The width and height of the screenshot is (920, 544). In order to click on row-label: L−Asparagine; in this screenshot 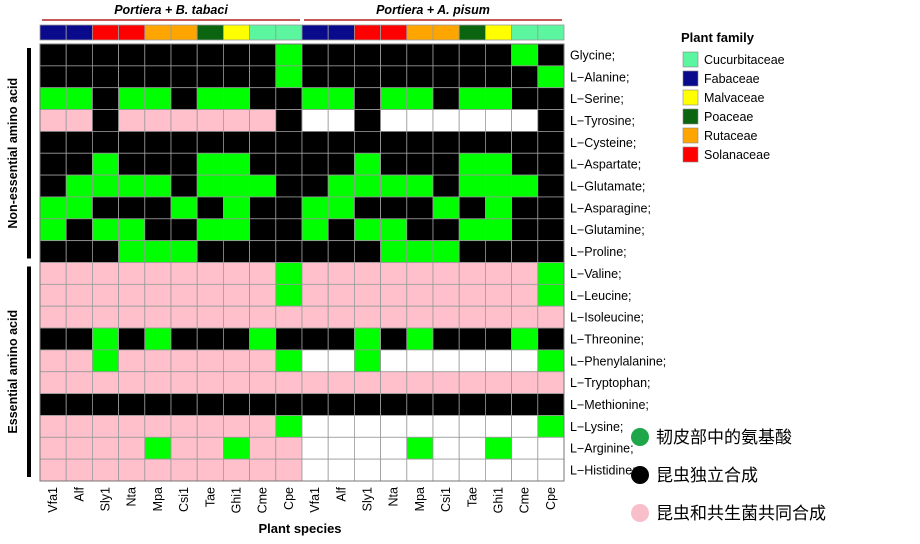, I will do `click(610, 208)`.